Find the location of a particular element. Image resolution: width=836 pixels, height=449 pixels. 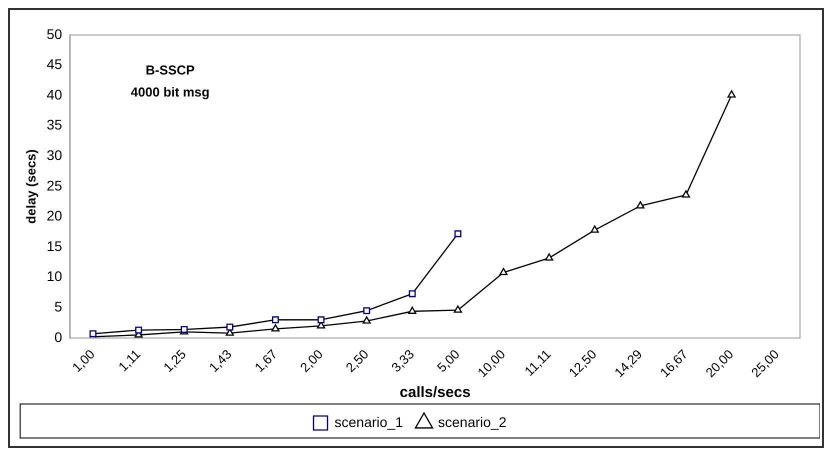

y-tick-label: 0 is located at coordinates (58, 336).